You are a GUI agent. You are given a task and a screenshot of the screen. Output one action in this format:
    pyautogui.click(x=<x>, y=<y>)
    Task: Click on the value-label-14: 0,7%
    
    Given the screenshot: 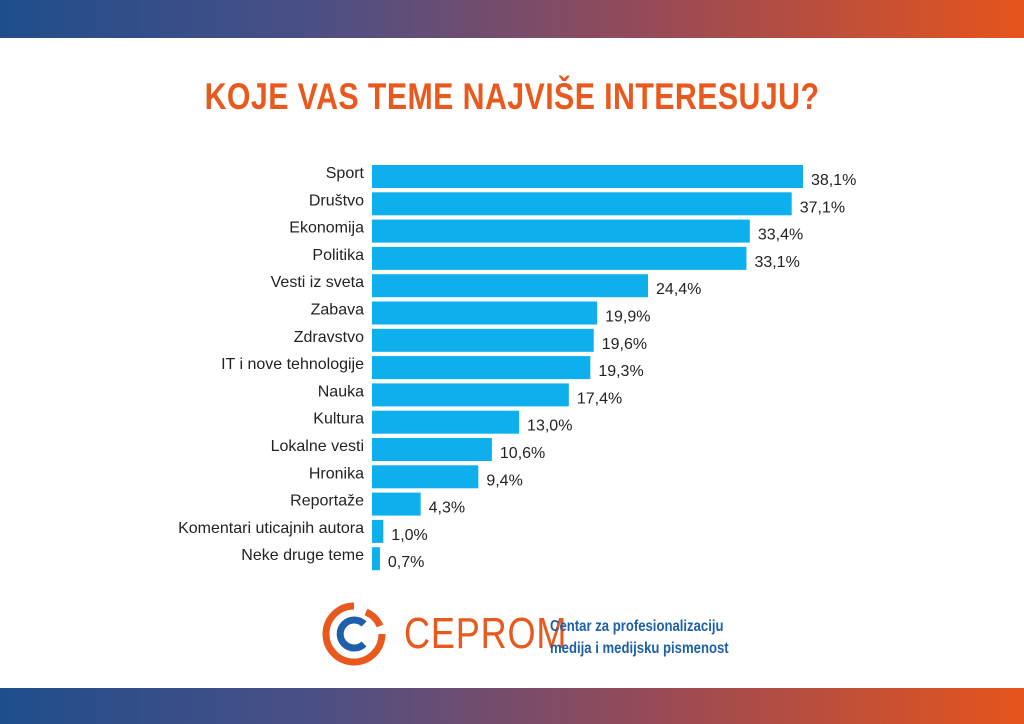 What is the action you would take?
    pyautogui.click(x=406, y=562)
    